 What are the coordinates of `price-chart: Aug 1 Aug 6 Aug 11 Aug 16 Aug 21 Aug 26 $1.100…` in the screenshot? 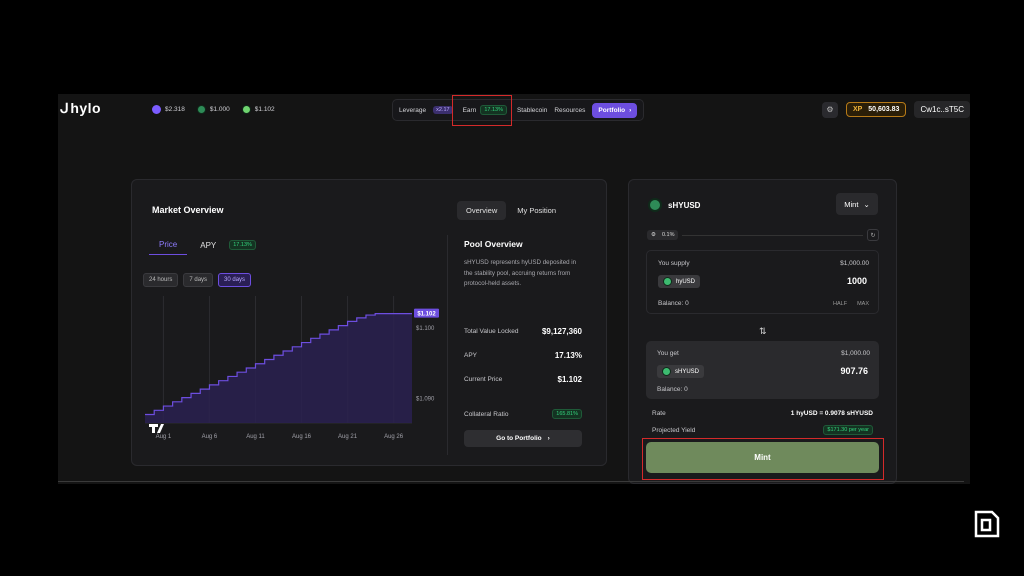 It's located at (292, 368).